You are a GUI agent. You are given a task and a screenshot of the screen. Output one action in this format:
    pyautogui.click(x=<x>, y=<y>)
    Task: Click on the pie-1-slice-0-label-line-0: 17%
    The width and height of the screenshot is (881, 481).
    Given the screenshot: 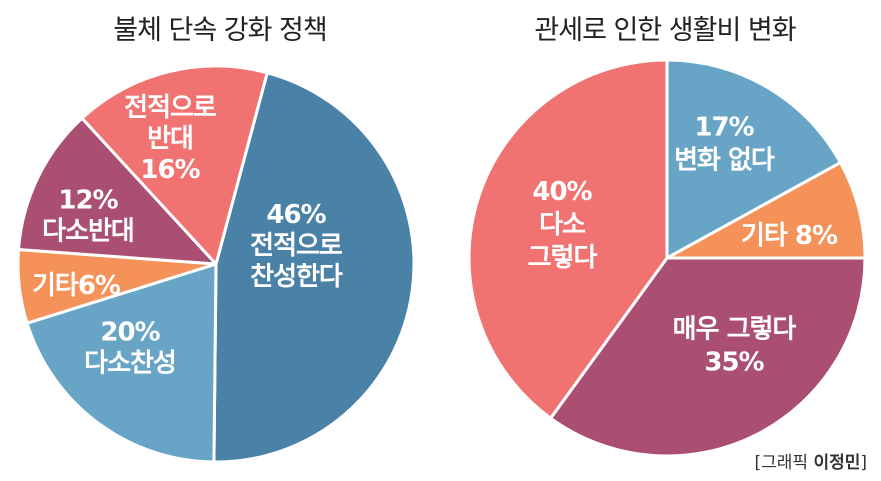 What is the action you would take?
    pyautogui.click(x=724, y=128)
    